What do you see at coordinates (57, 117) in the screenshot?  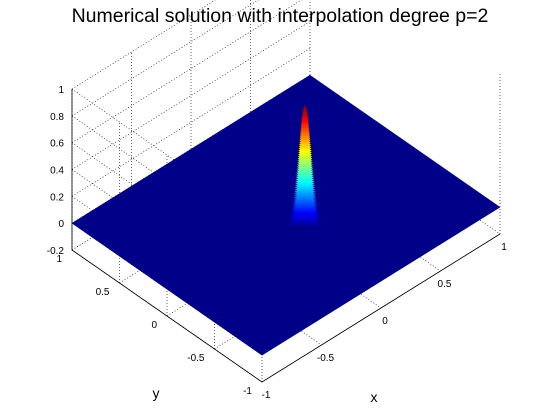 I see `z-tick-label: 0.8` at bounding box center [57, 117].